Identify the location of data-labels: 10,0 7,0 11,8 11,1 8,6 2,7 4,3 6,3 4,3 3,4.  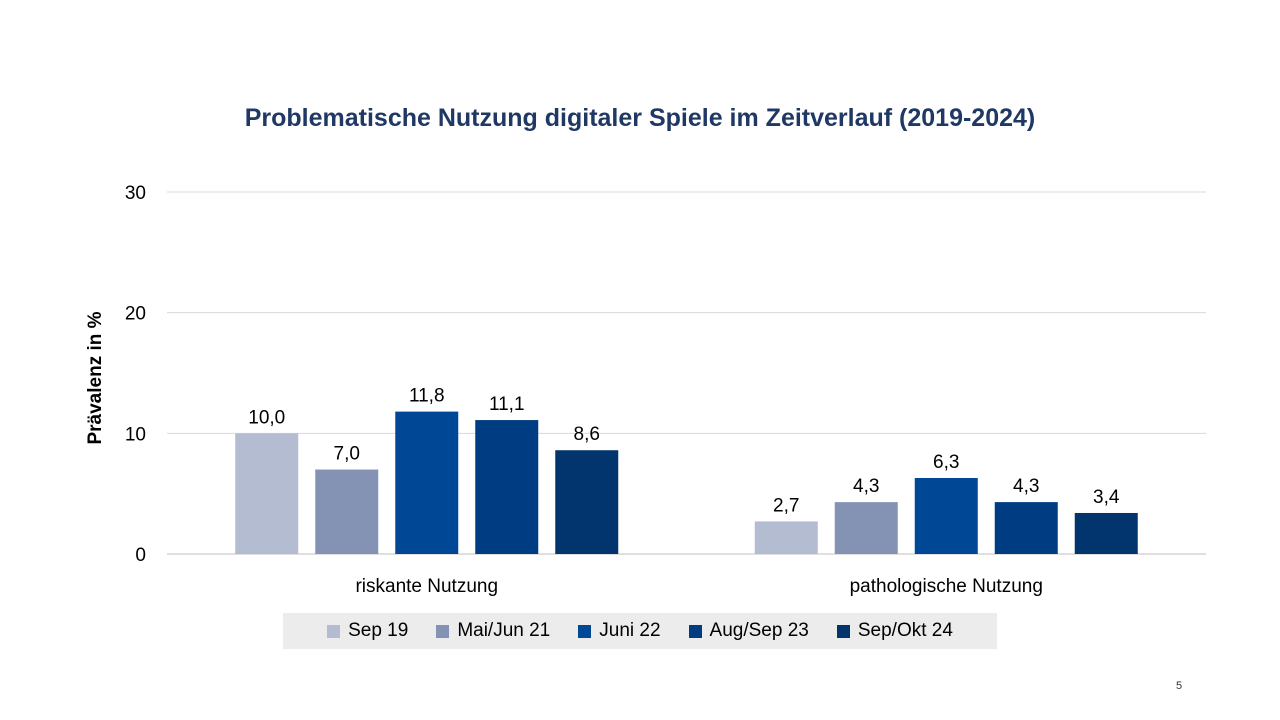
(684, 451).